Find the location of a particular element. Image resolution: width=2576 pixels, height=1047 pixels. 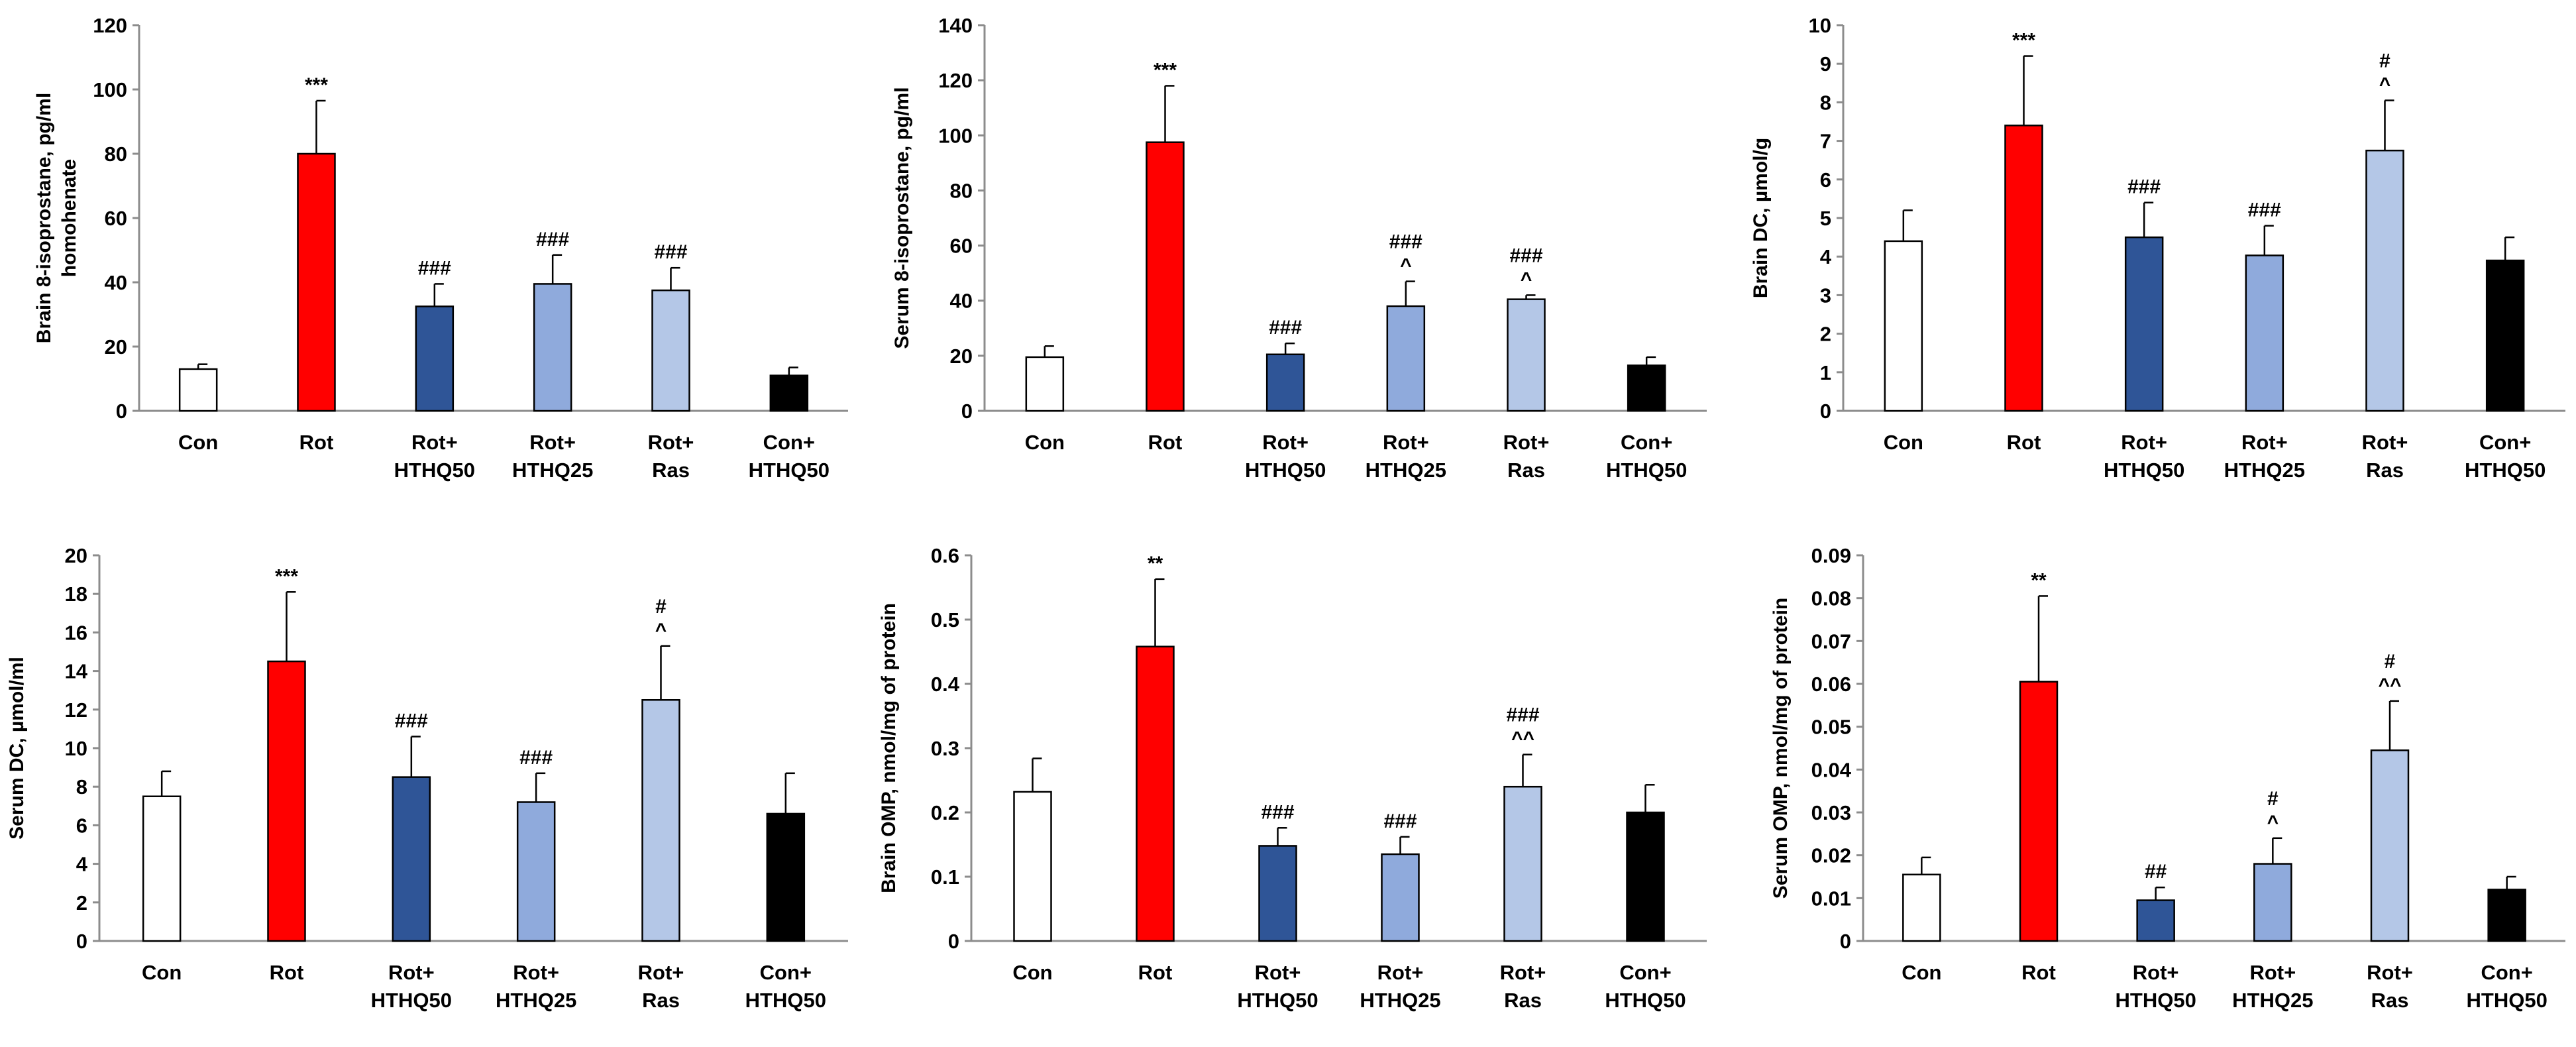

y-tick-label: 4 is located at coordinates (82, 864).